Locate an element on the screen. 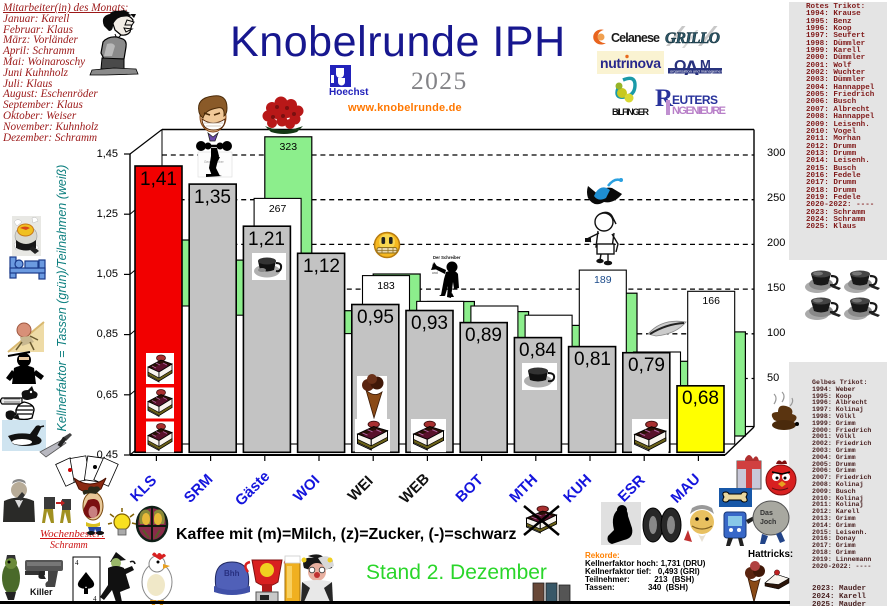 This screenshot has width=887, height=606. svg-text: Das is located at coordinates (766, 513).